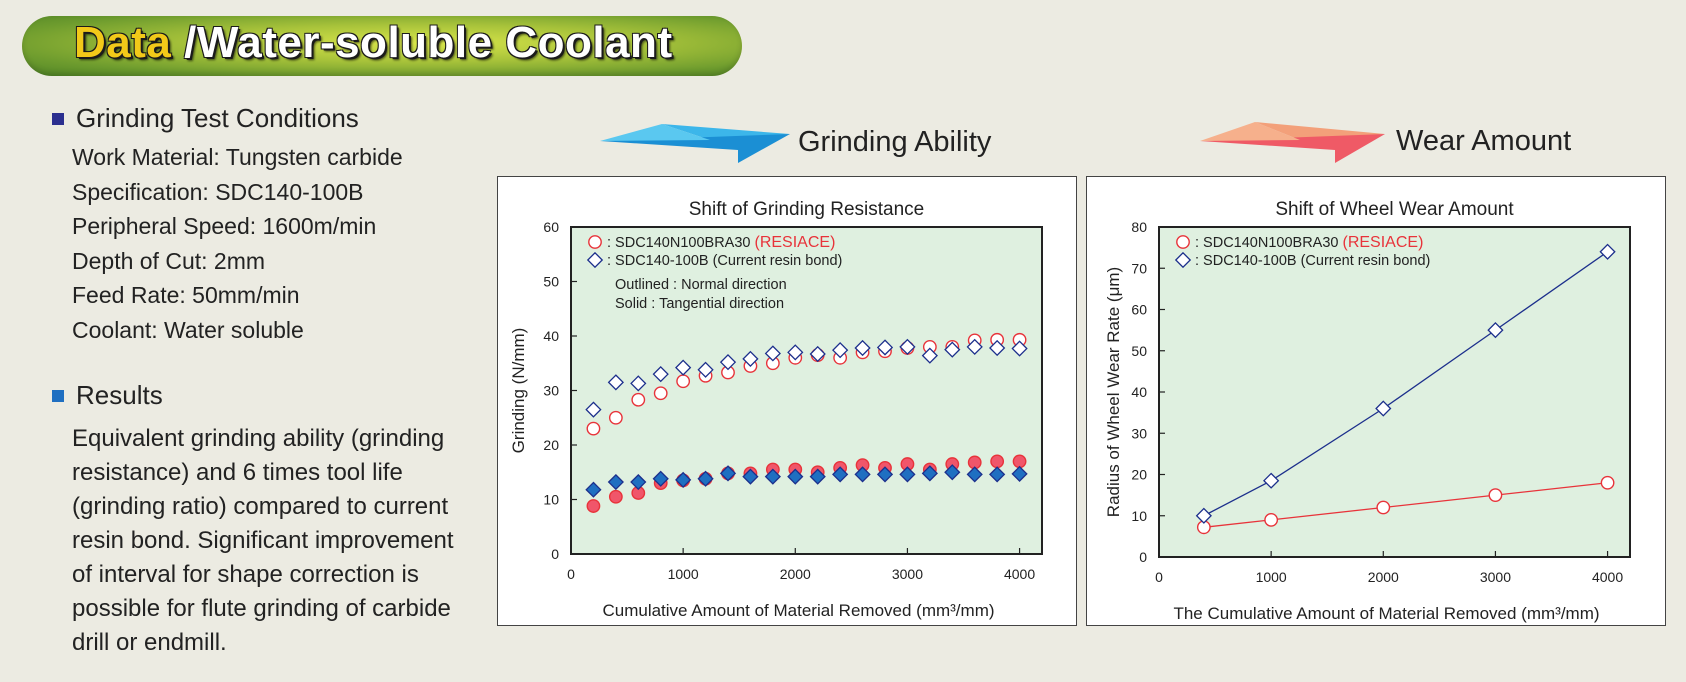 This screenshot has width=1686, height=682. I want to click on chart-note: Solid : Tangential direction, so click(699, 304).